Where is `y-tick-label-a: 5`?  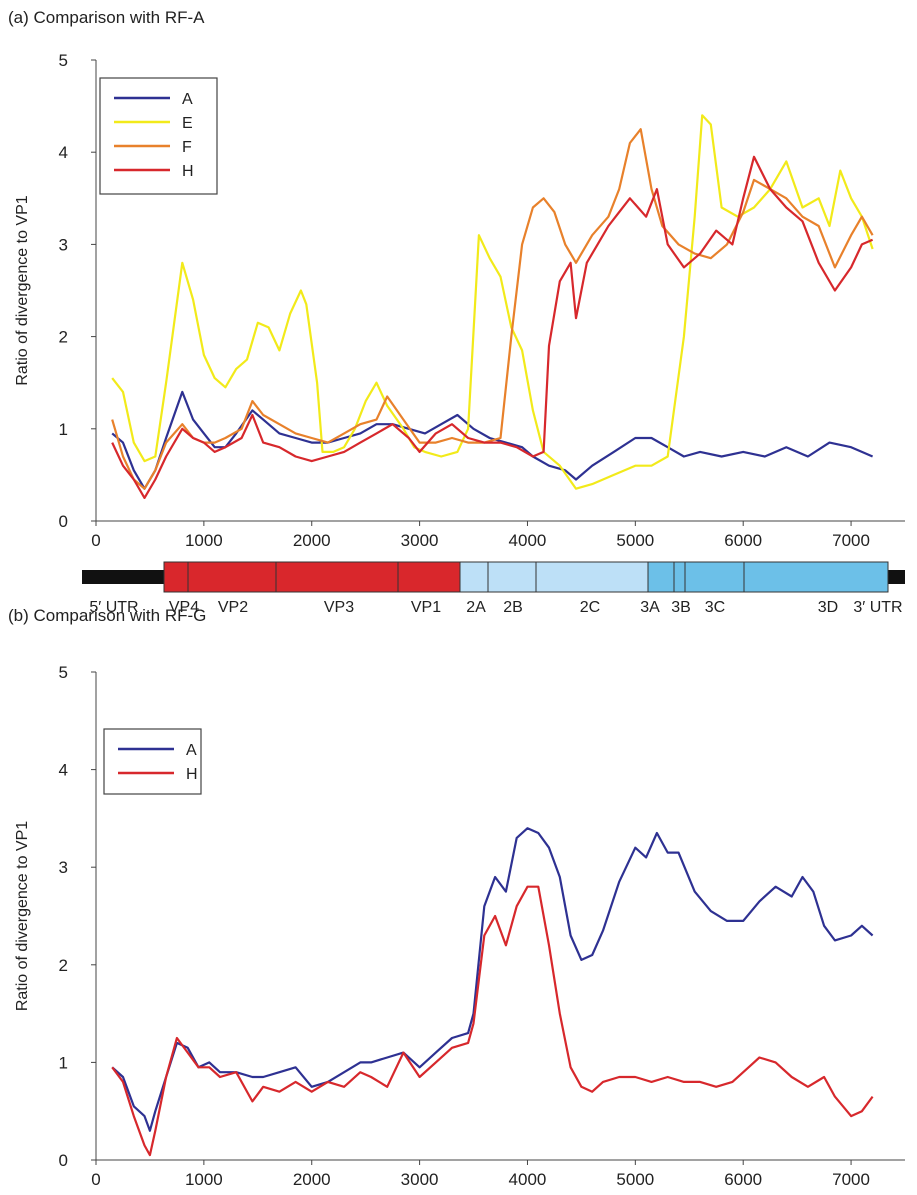 y-tick-label-a: 5 is located at coordinates (63, 60).